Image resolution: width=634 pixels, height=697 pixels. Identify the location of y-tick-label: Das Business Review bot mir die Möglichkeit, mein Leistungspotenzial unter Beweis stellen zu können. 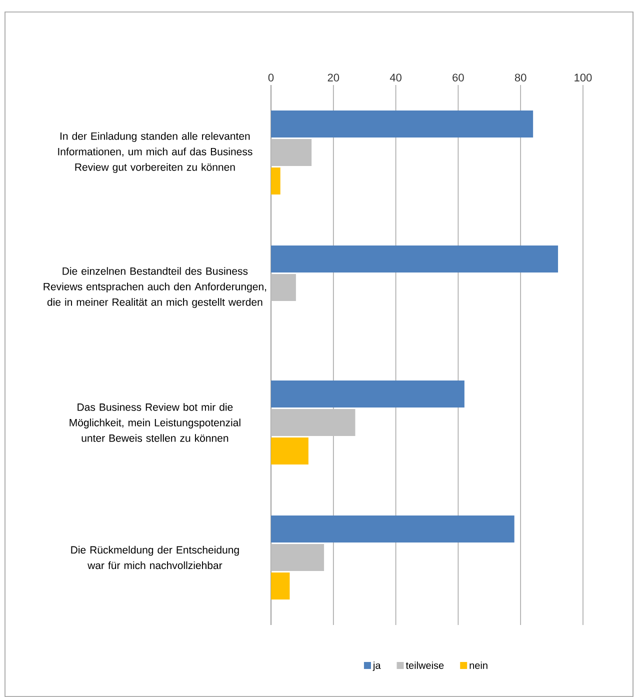
(155, 422).